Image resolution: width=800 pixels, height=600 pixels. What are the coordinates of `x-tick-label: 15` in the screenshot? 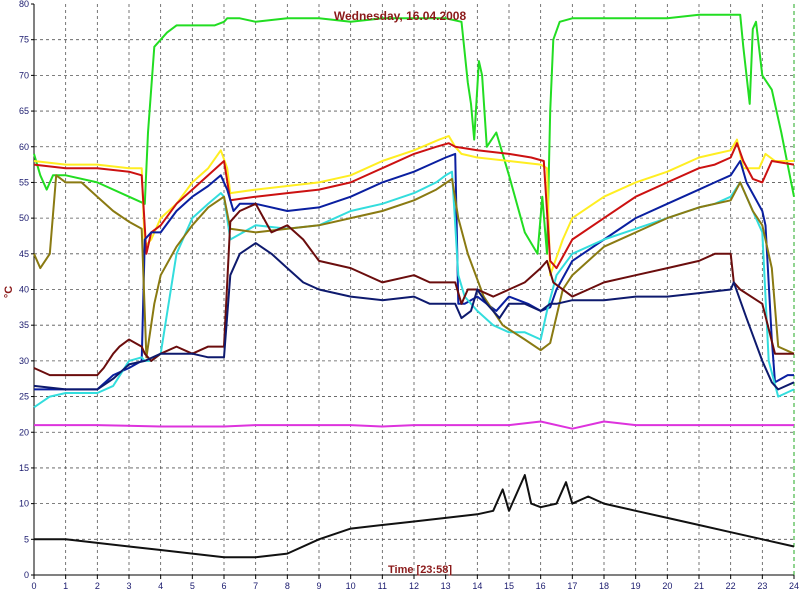 It's located at (509, 586).